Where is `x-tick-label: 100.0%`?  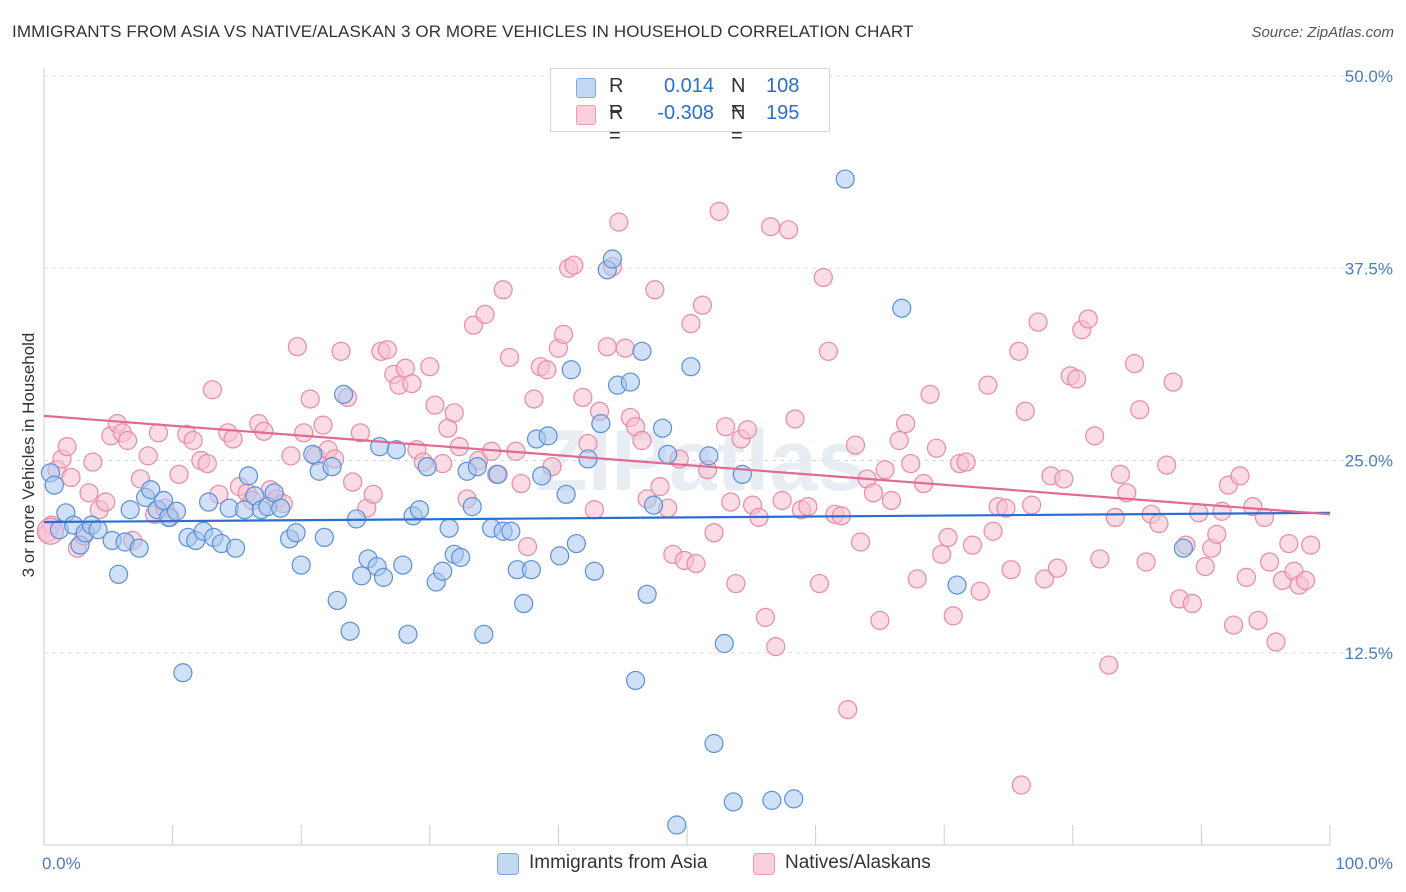
x-tick-label: 100.0% is located at coordinates (1364, 863).